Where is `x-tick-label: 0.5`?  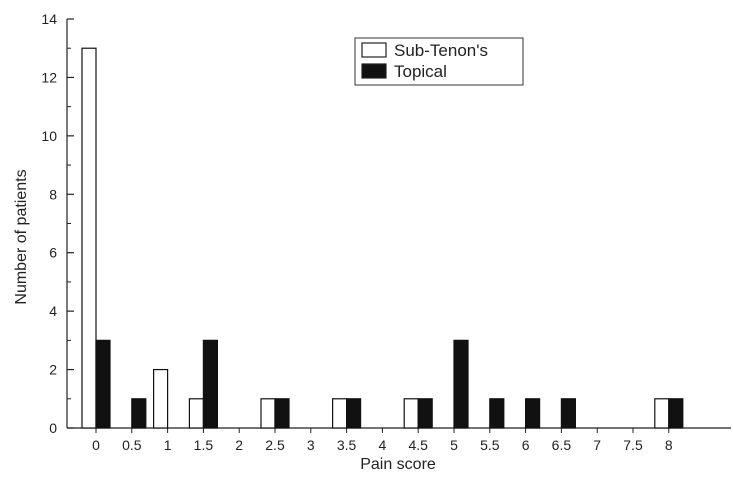 x-tick-label: 0.5 is located at coordinates (132, 445).